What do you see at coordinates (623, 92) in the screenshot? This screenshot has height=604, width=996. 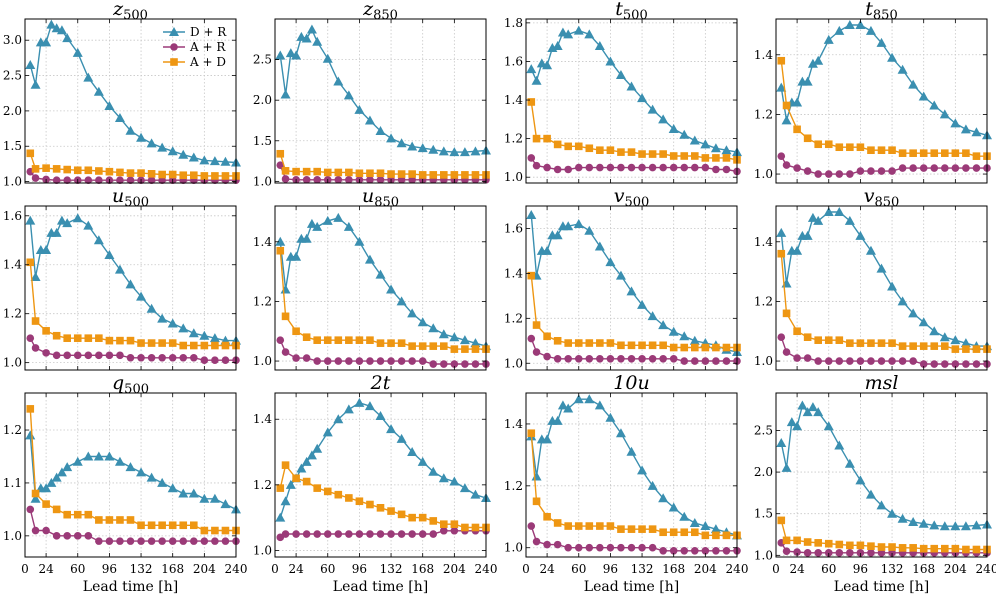 I see `panel-3: 1.0 1.2 1.4 1.6 1.8 t500` at bounding box center [623, 92].